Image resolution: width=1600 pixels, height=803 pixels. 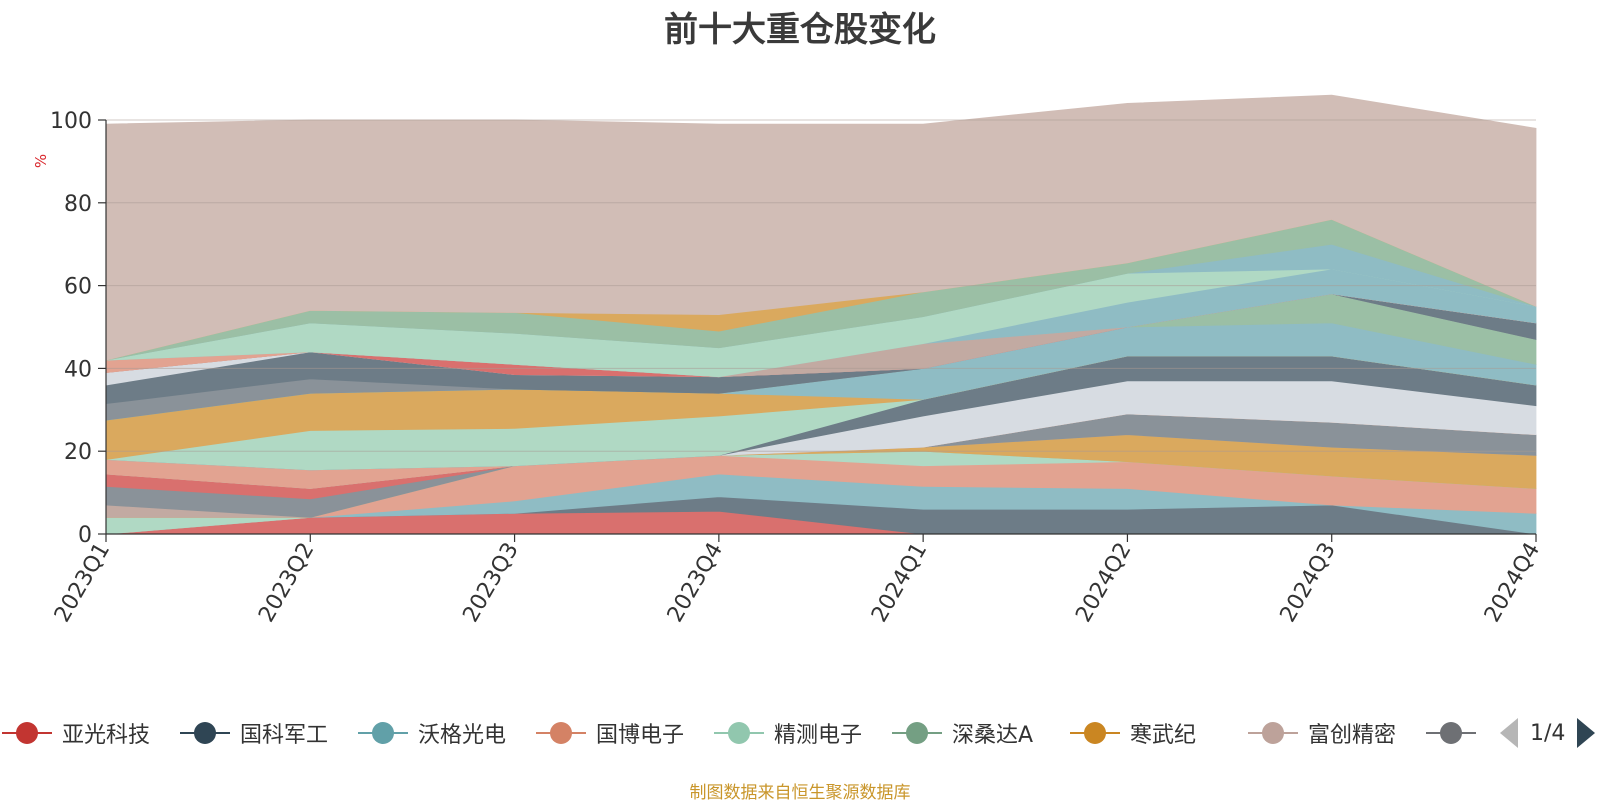 I want to click on legend-item-3: 沃格光电, so click(x=432, y=733).